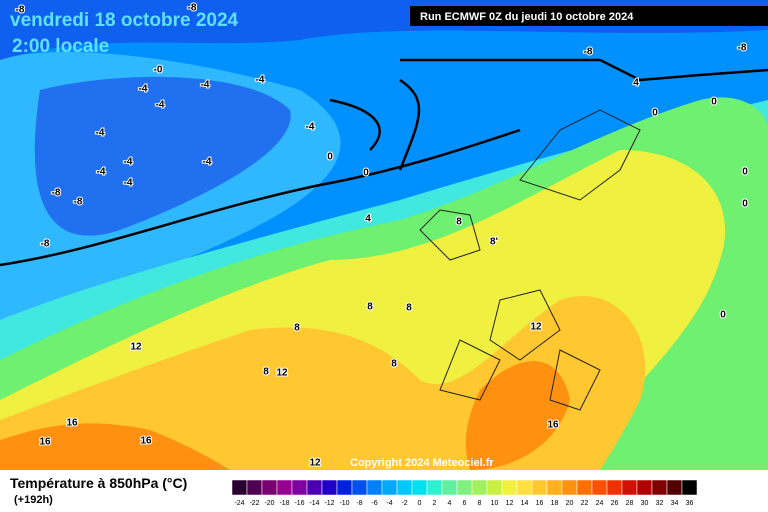 The image size is (768, 512). I want to click on legend-subtitle: (+192h), so click(33, 500).